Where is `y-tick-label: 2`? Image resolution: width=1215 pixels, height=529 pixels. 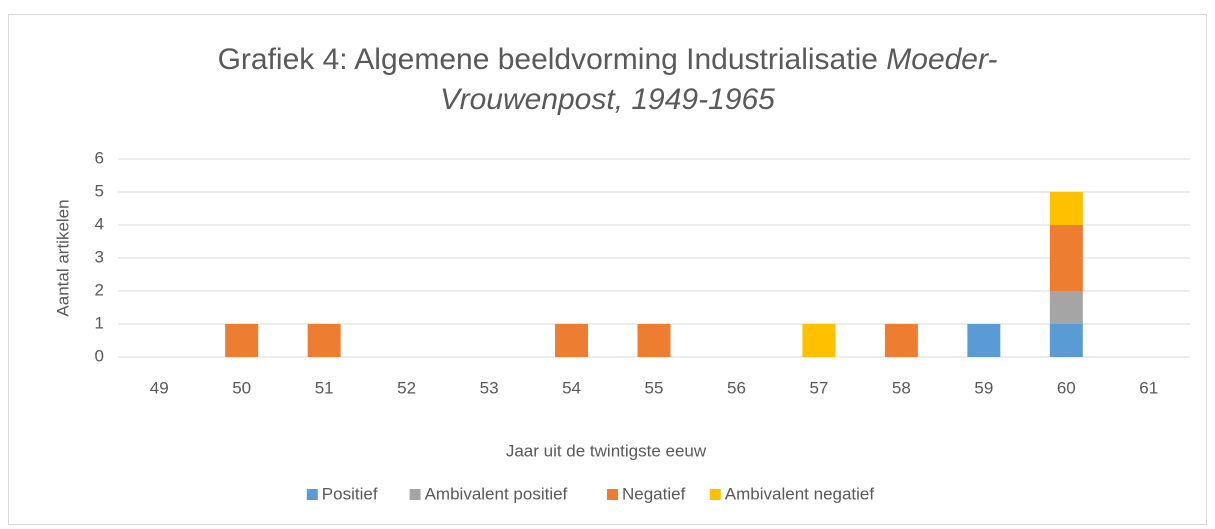
y-tick-label: 2 is located at coordinates (99, 289).